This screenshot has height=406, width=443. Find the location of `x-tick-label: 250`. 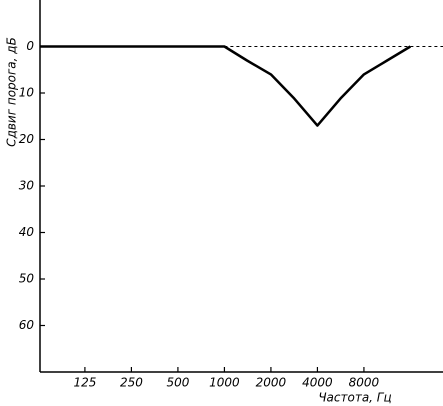

x-tick-label: 250 is located at coordinates (131, 383).